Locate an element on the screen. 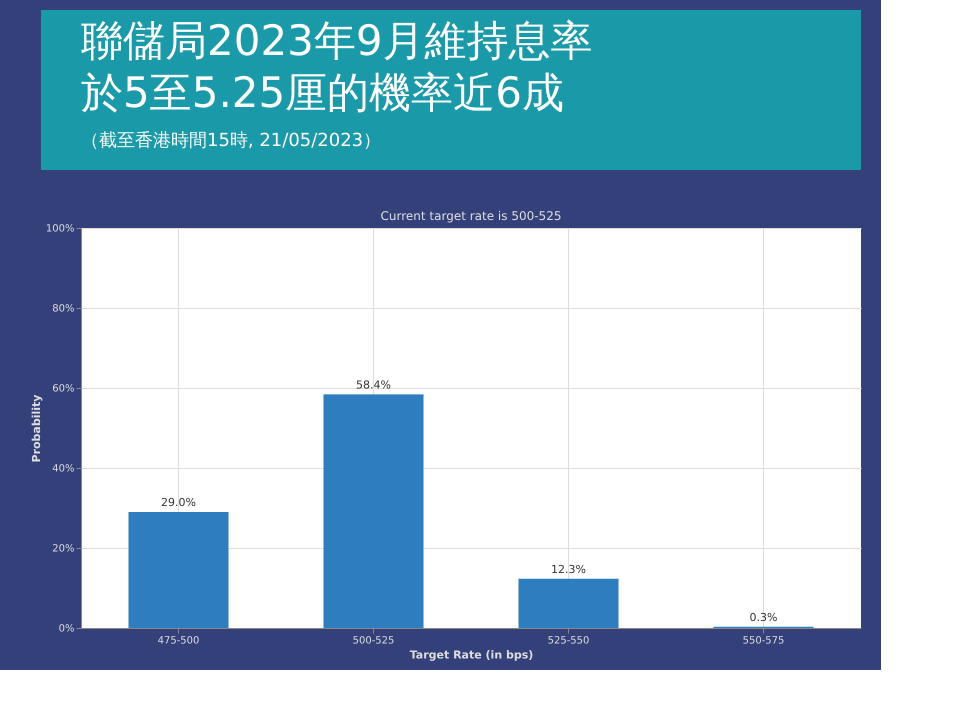 This screenshot has height=720, width=960. data-label: 58.4% is located at coordinates (373, 385).